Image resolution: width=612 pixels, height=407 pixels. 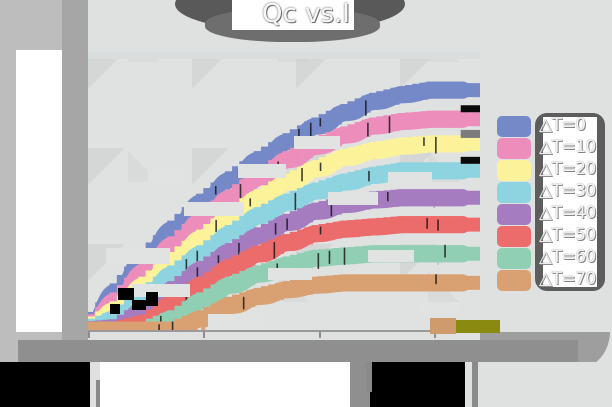 I want to click on legend-item-4: △T=40, so click(x=549, y=214).